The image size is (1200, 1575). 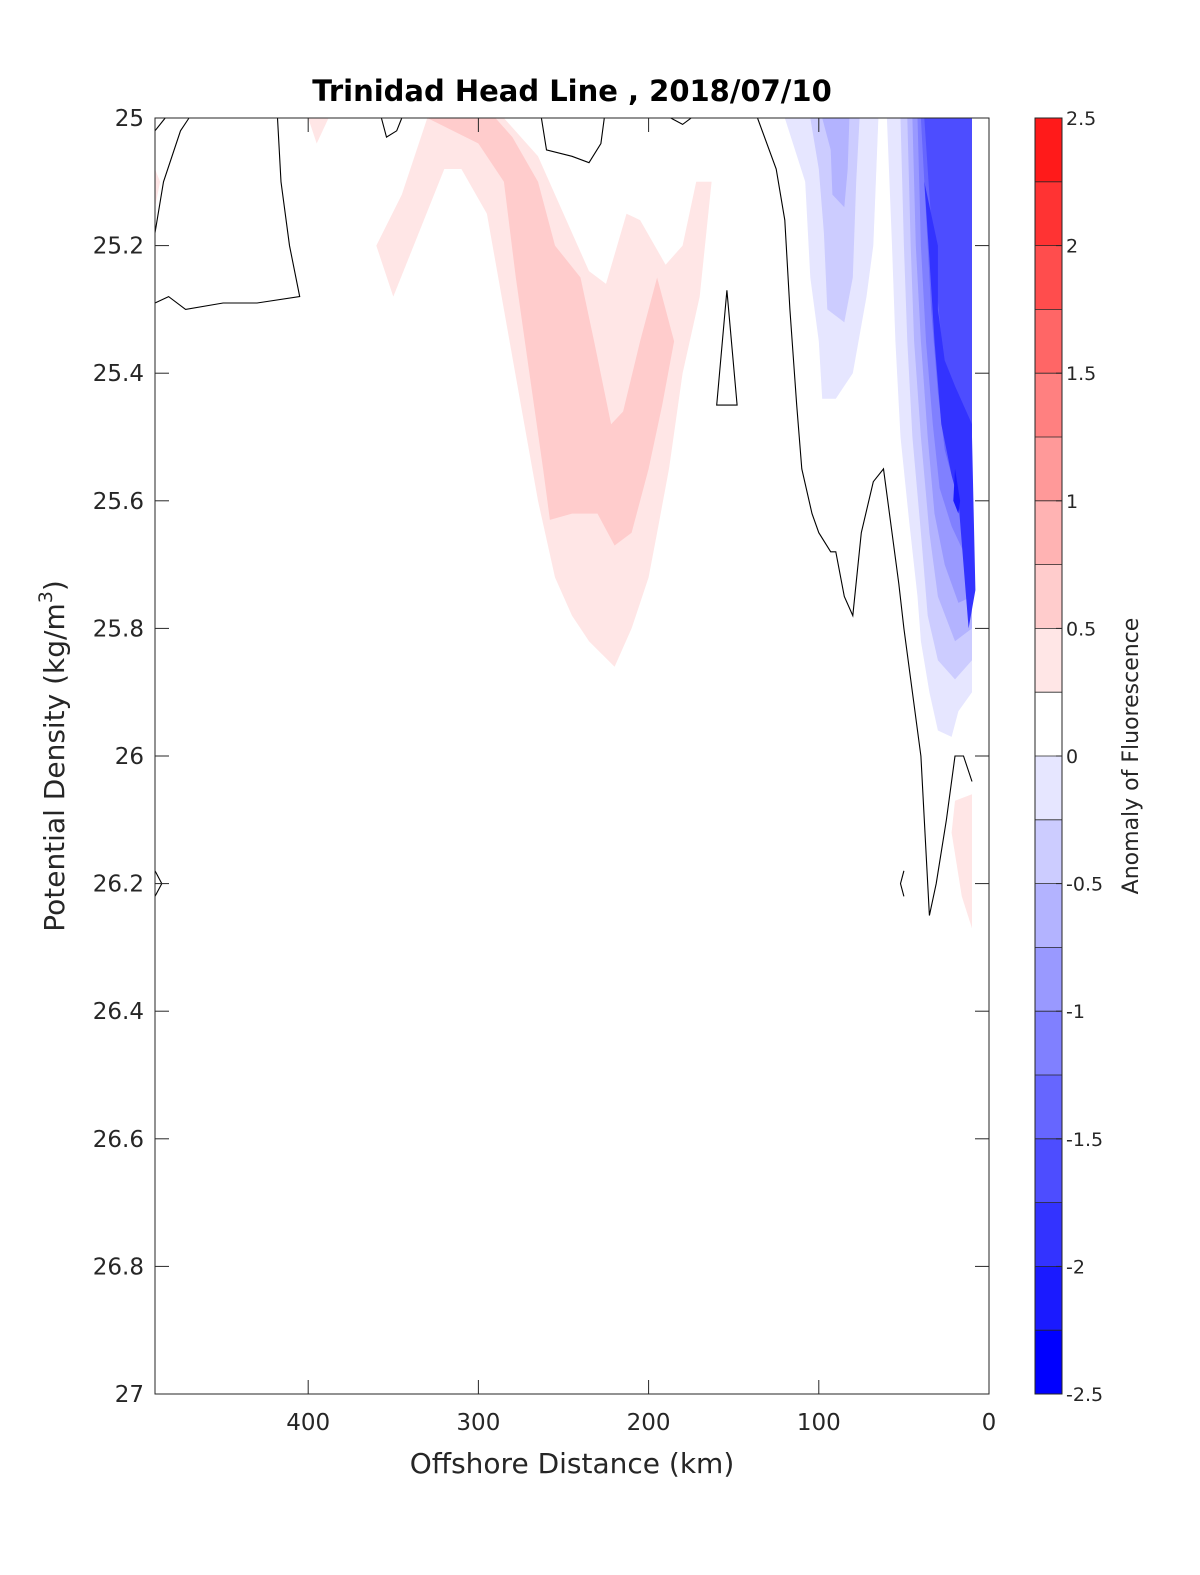 What do you see at coordinates (1084, 1395) in the screenshot?
I see `colorbar-tick-label: -2.5` at bounding box center [1084, 1395].